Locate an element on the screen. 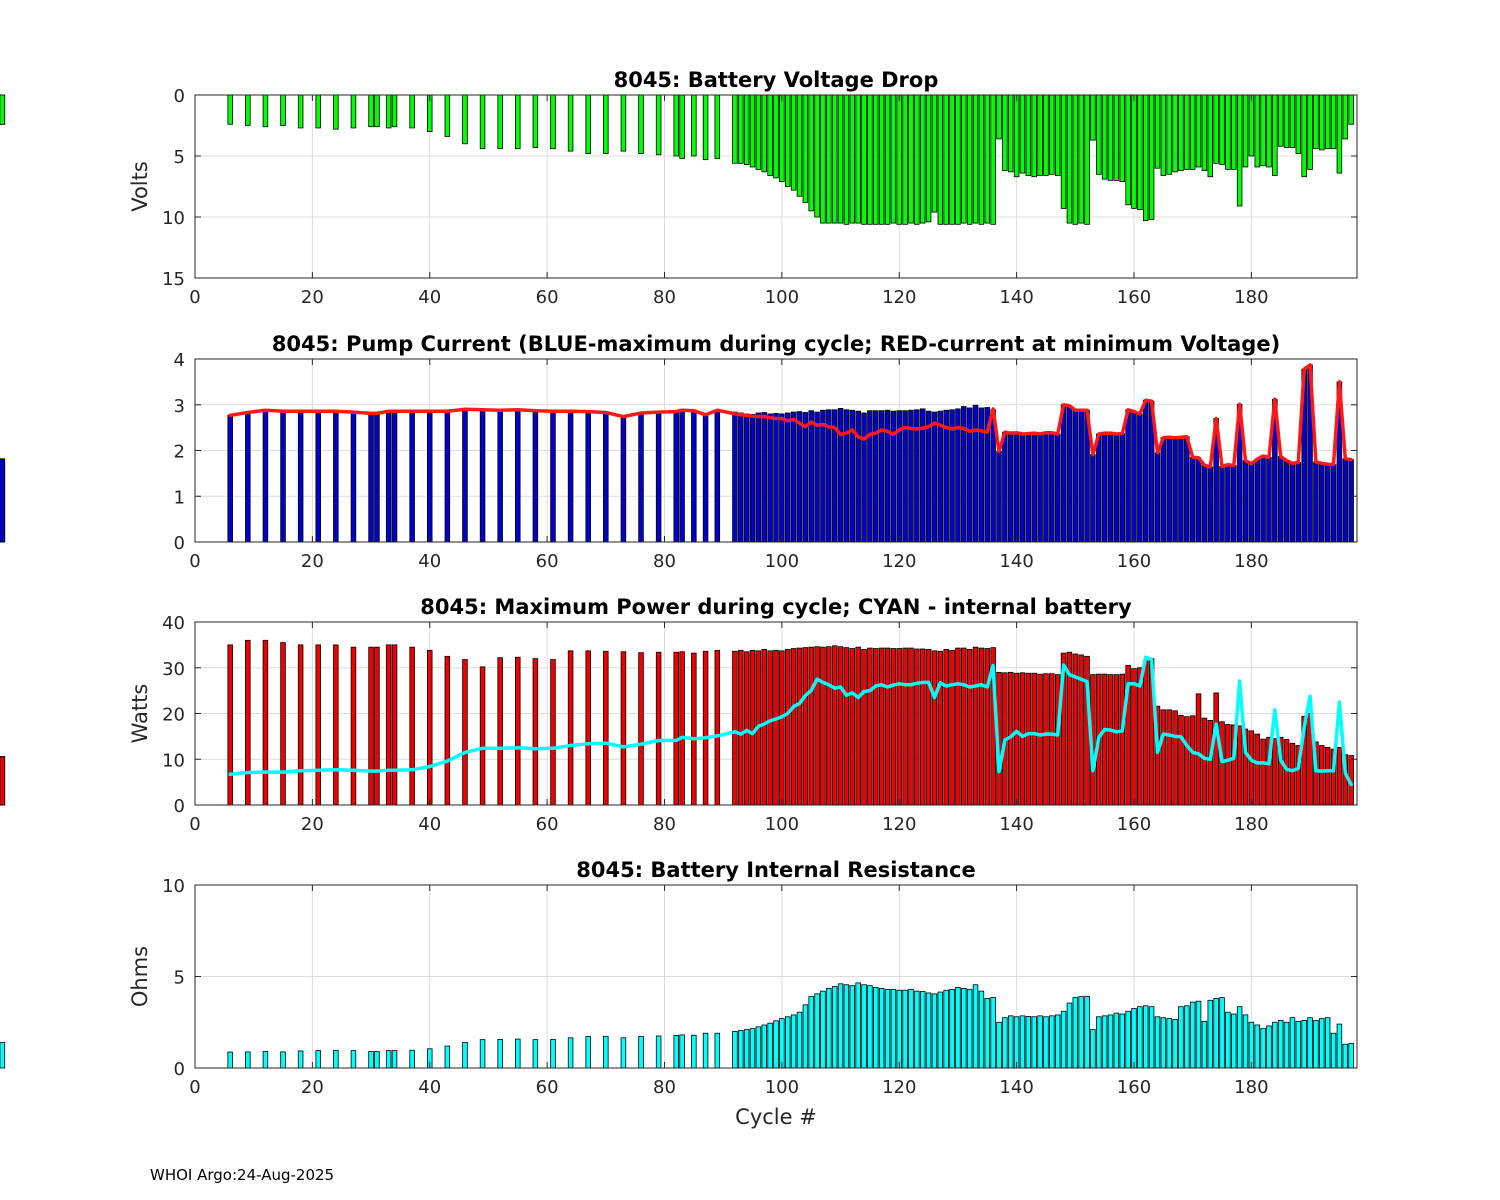 This screenshot has width=1500, height=1200. x-tick-label: 40 is located at coordinates (429, 824).